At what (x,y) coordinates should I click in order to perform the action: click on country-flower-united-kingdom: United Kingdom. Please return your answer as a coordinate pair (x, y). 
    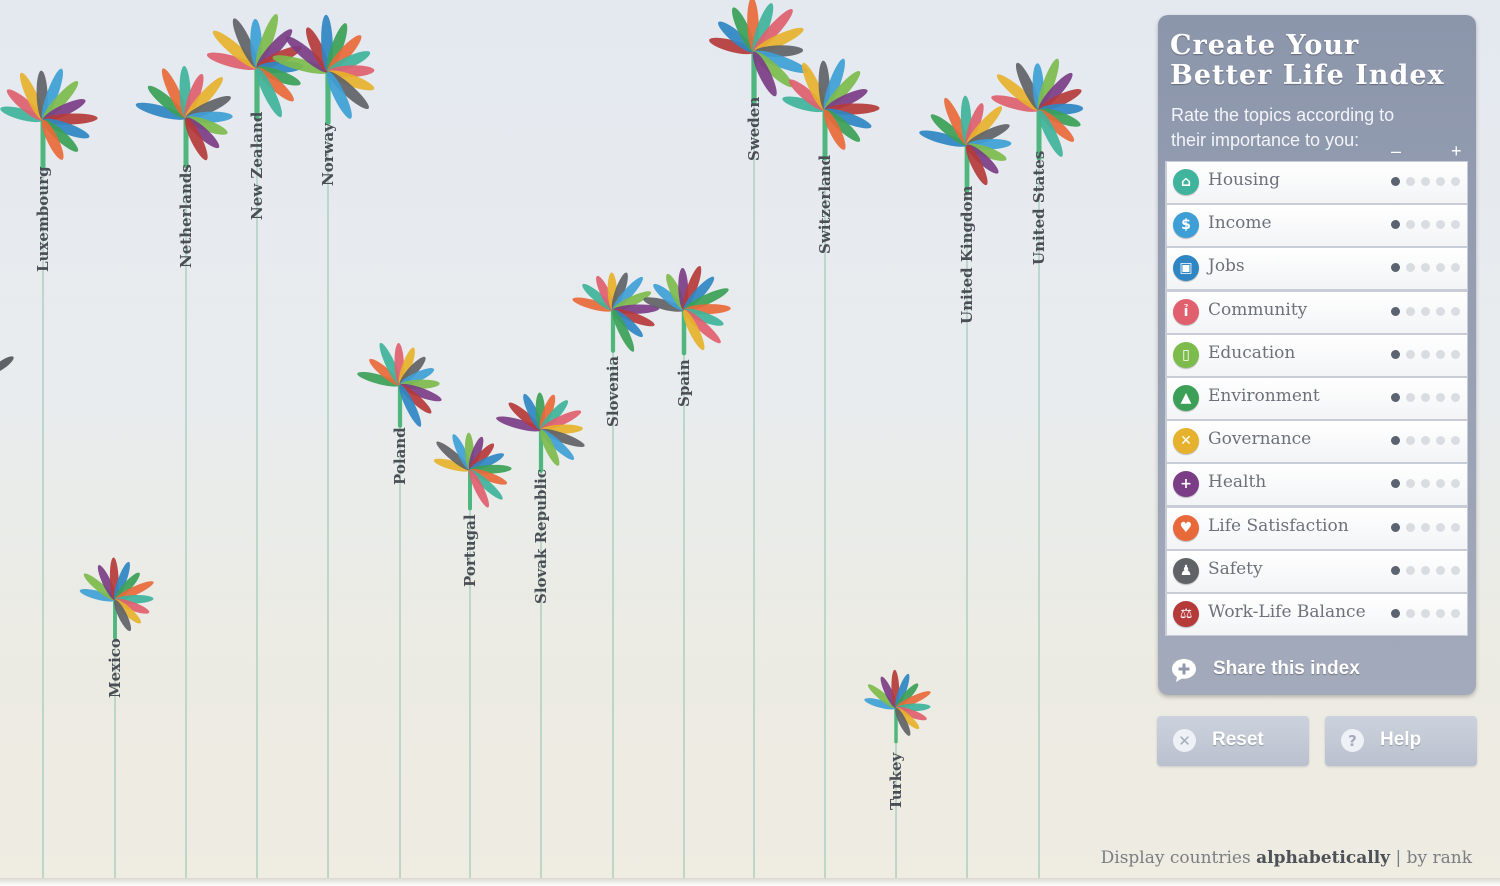
    Looking at the image, I should click on (965, 487).